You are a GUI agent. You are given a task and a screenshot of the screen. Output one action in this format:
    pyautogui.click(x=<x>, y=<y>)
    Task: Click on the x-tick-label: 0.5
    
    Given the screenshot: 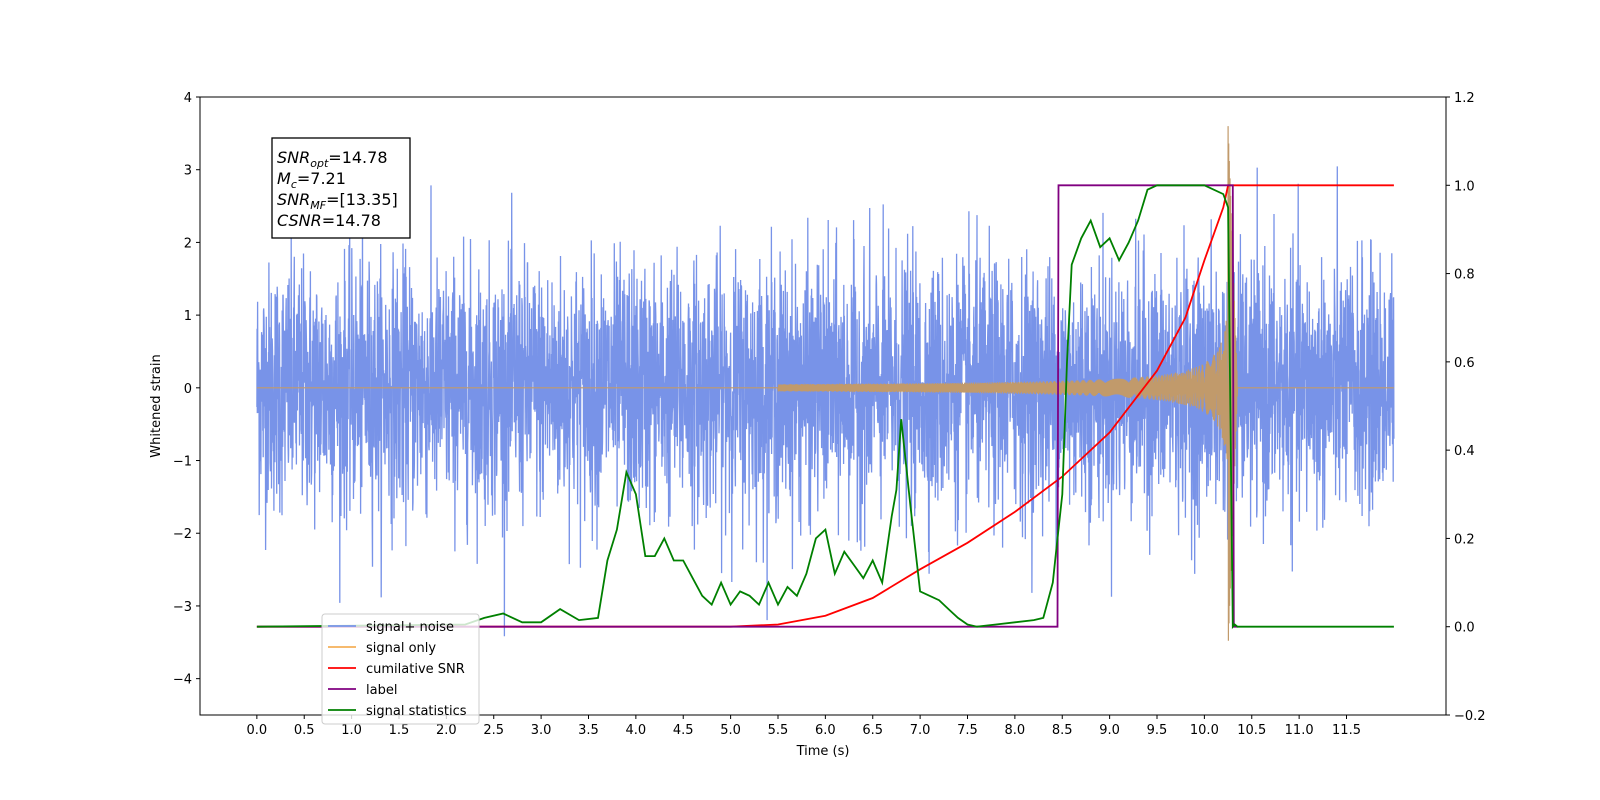 What is the action you would take?
    pyautogui.click(x=304, y=730)
    